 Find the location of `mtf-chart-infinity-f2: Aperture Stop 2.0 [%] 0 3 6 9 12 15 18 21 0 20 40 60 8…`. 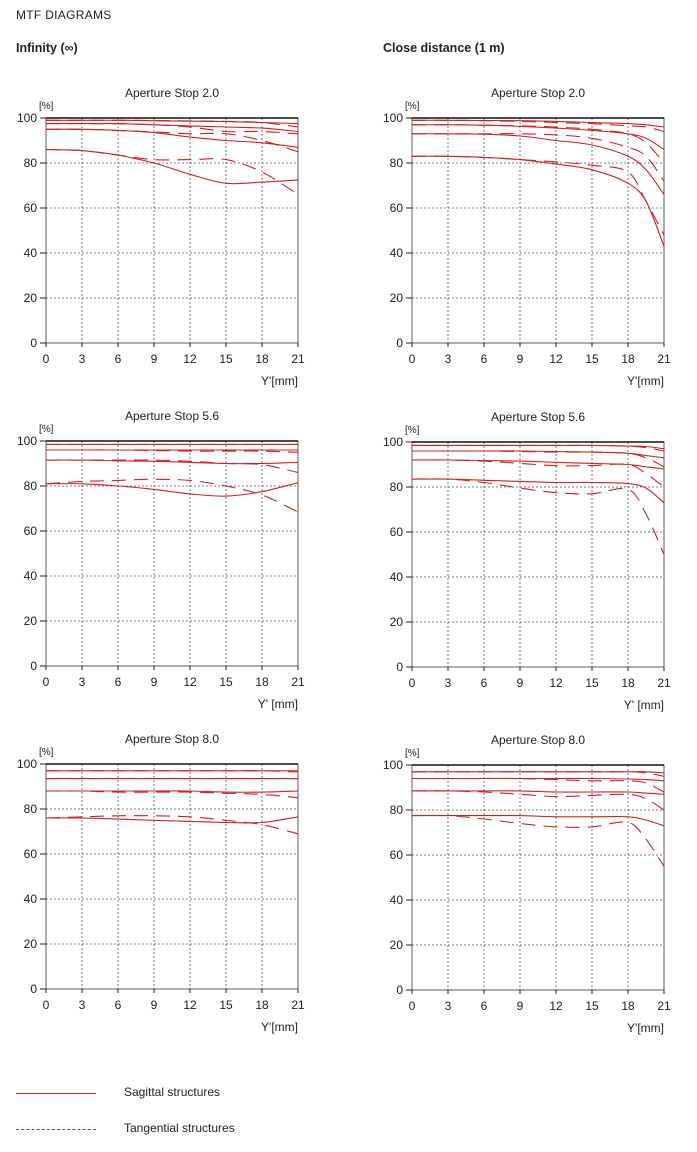

mtf-chart-infinity-f2: Aperture Stop 2.0 [%] 0 3 6 9 12 15 18 21 0 20 40 60 8… is located at coordinates (170, 240).